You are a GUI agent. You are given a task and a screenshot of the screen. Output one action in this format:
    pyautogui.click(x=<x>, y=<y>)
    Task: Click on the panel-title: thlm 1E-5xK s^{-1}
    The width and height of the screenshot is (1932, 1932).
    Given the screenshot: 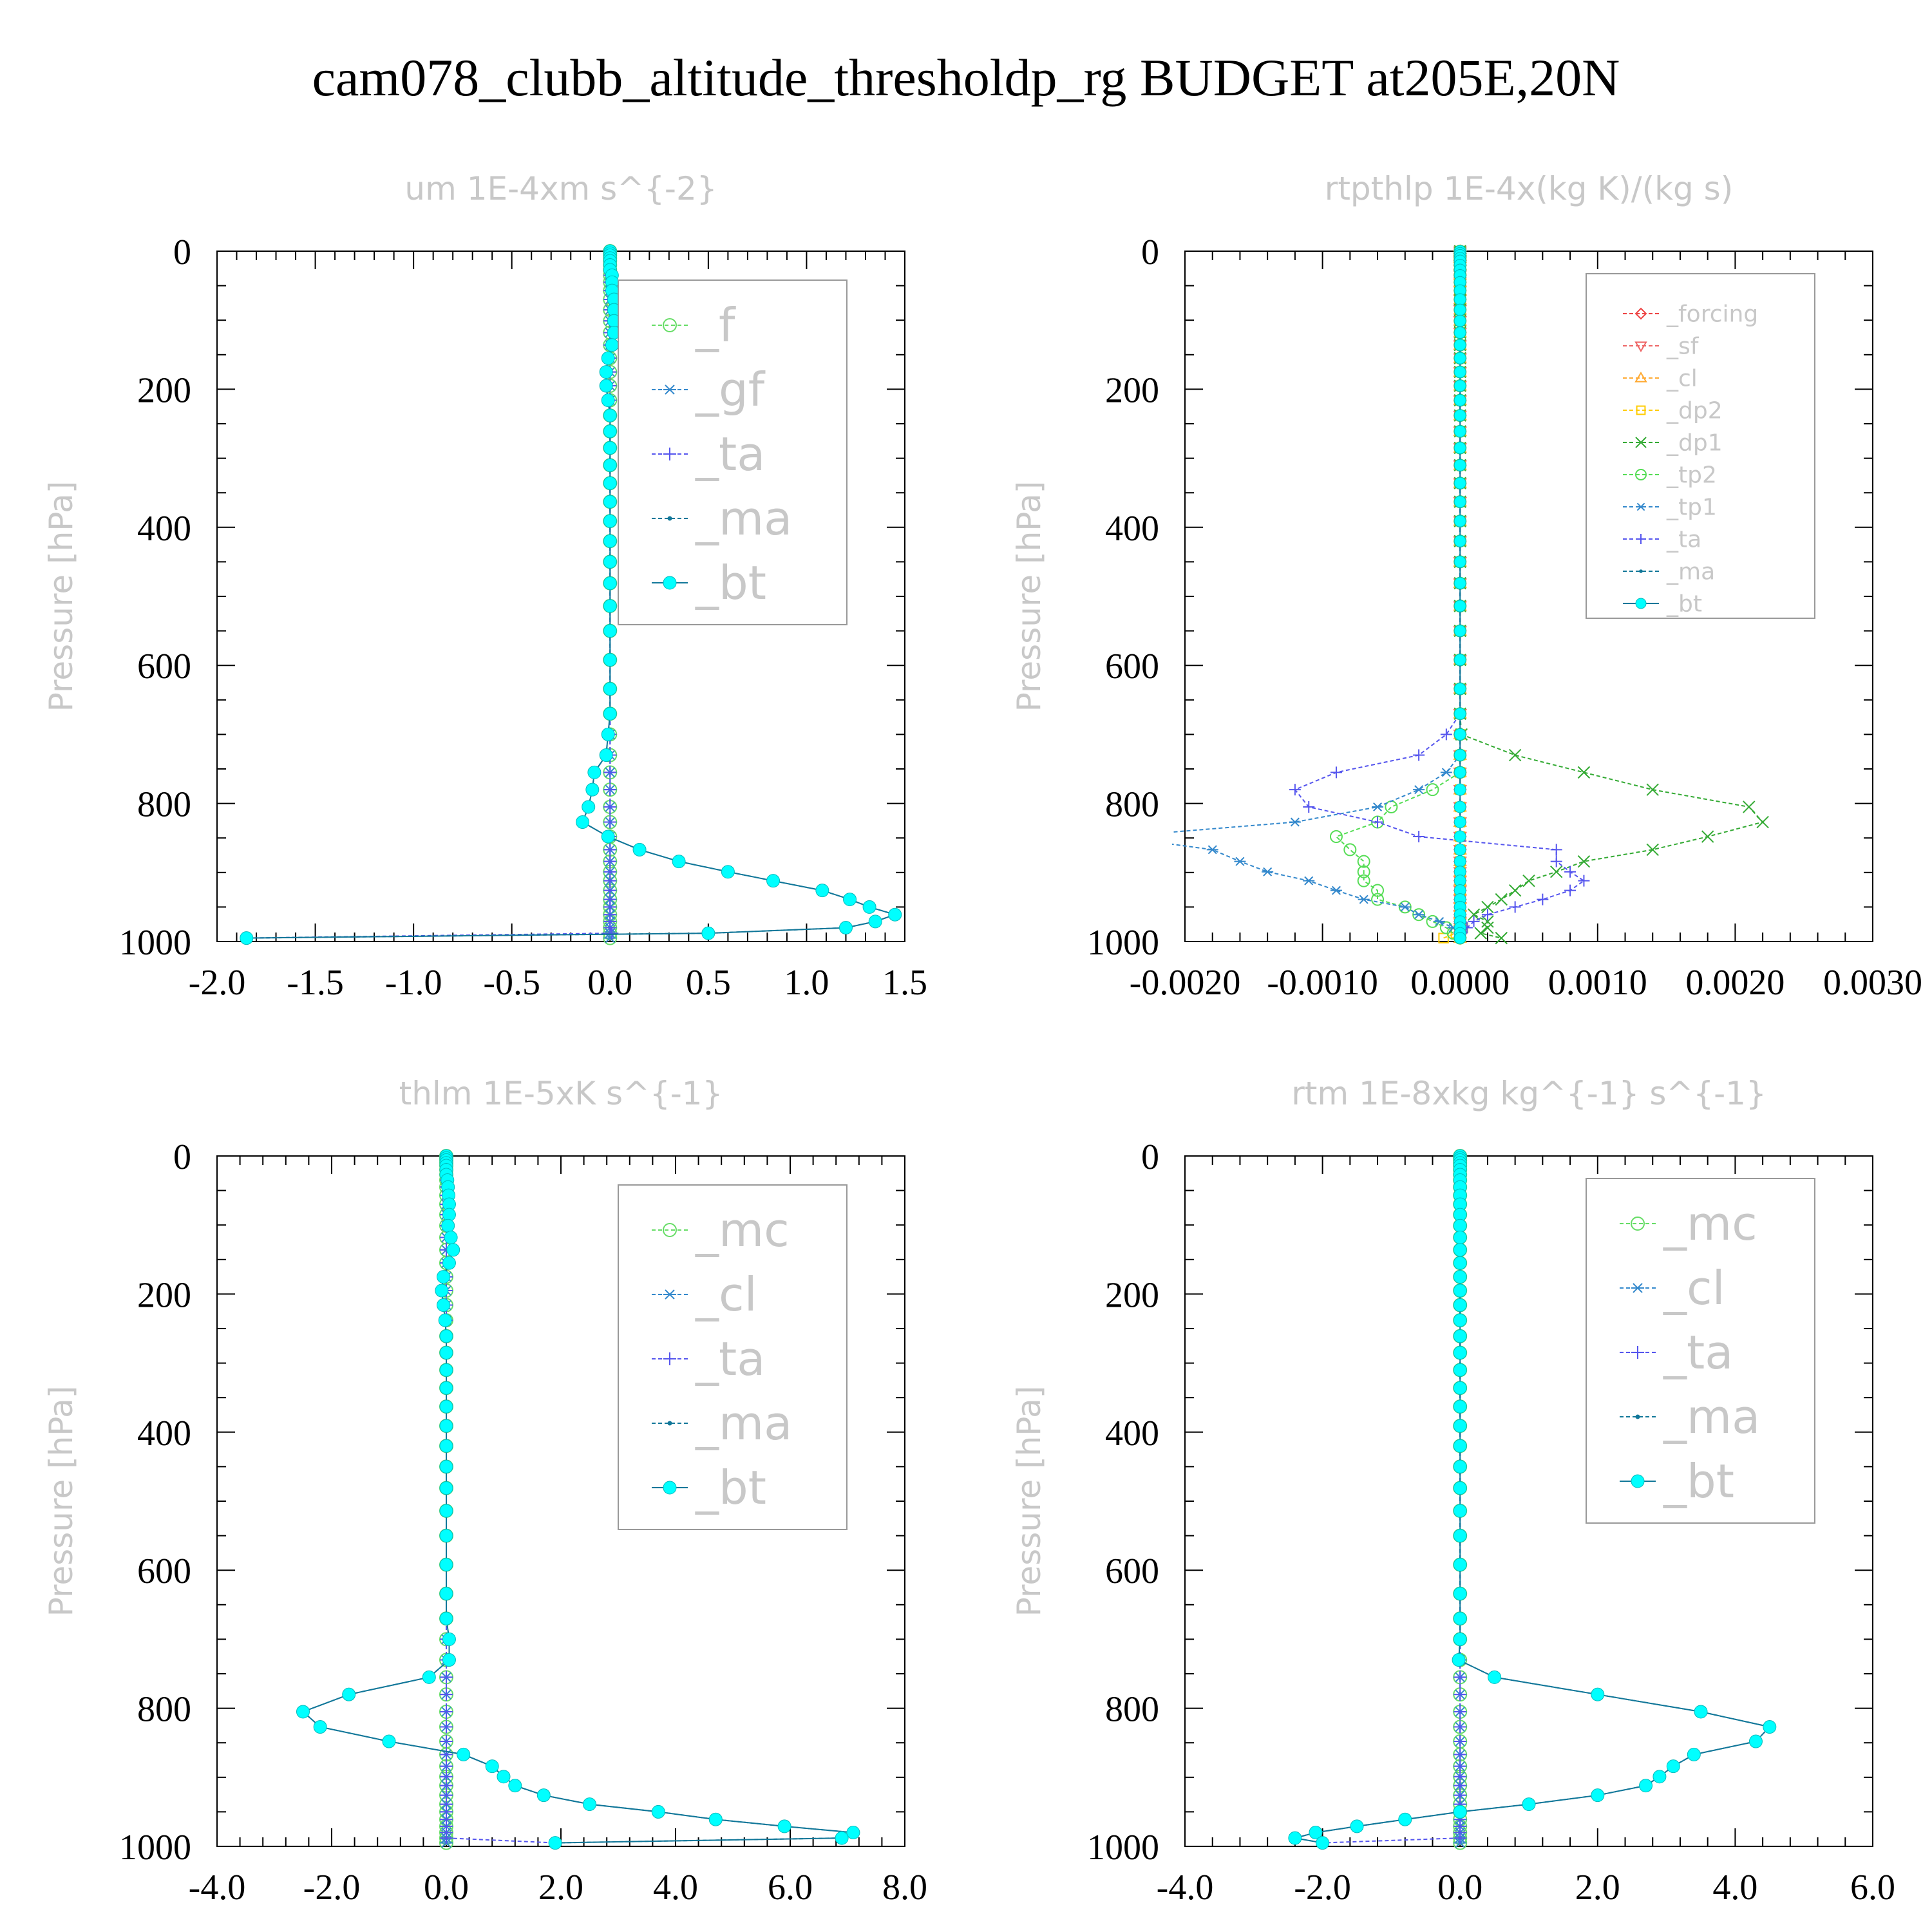 What is the action you would take?
    pyautogui.click(x=561, y=1093)
    